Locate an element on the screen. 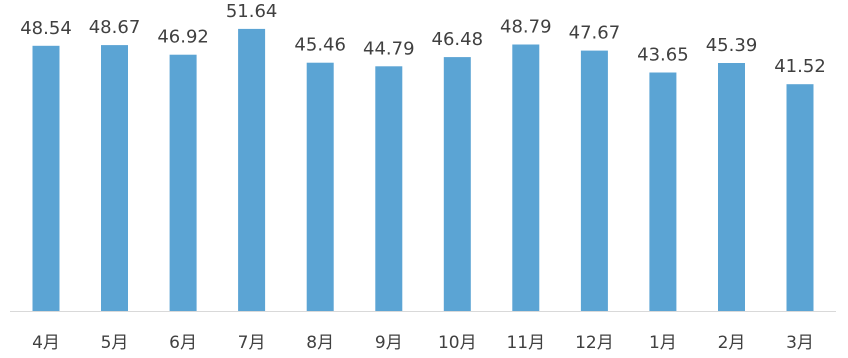 Image resolution: width=848 pixels, height=358 pixels. data-label: 44.79 is located at coordinates (389, 48).